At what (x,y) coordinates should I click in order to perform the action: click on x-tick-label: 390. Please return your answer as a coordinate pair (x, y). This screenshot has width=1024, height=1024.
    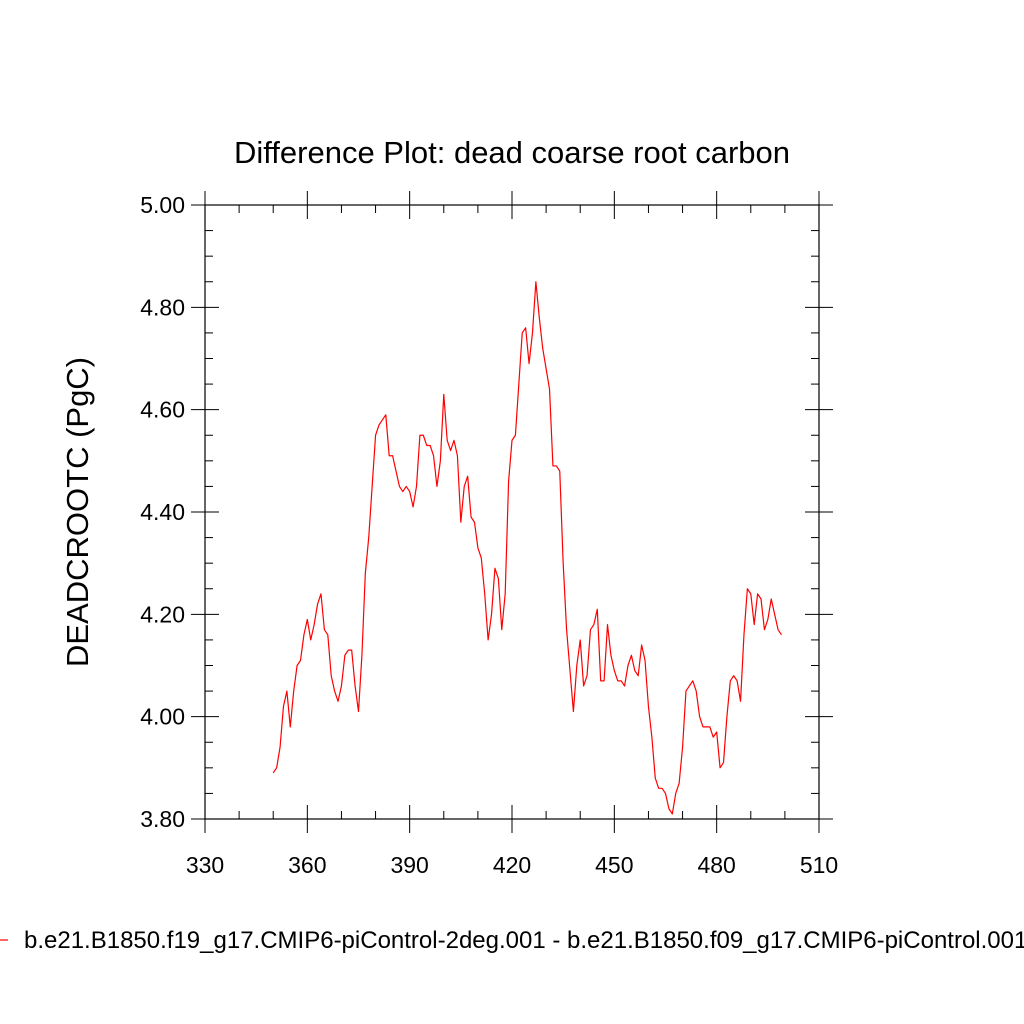
    Looking at the image, I should click on (409, 865).